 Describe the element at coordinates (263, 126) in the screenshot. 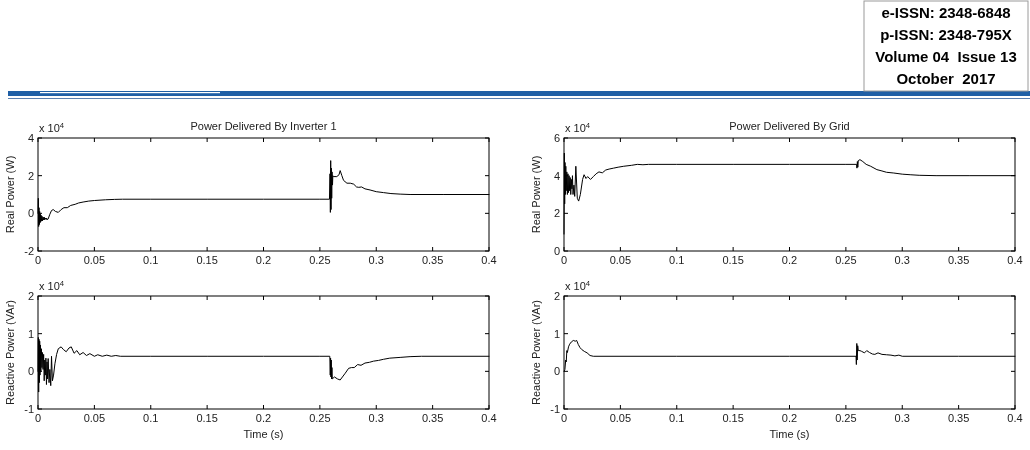

I see `chart-title: Power Delivered By Inverter 1` at that location.